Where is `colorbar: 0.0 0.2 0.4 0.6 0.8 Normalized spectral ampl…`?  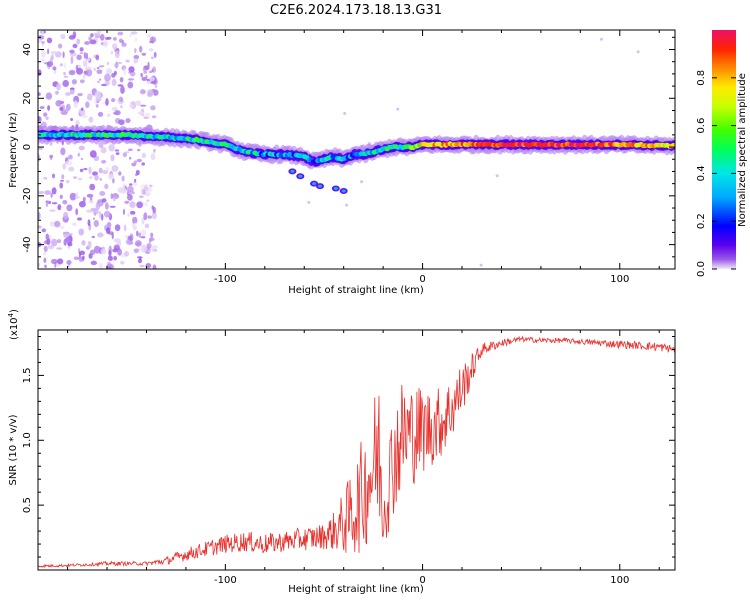 colorbar: 0.0 0.2 0.4 0.6 0.8 Normalized spectral ampl… is located at coordinates (722, 153).